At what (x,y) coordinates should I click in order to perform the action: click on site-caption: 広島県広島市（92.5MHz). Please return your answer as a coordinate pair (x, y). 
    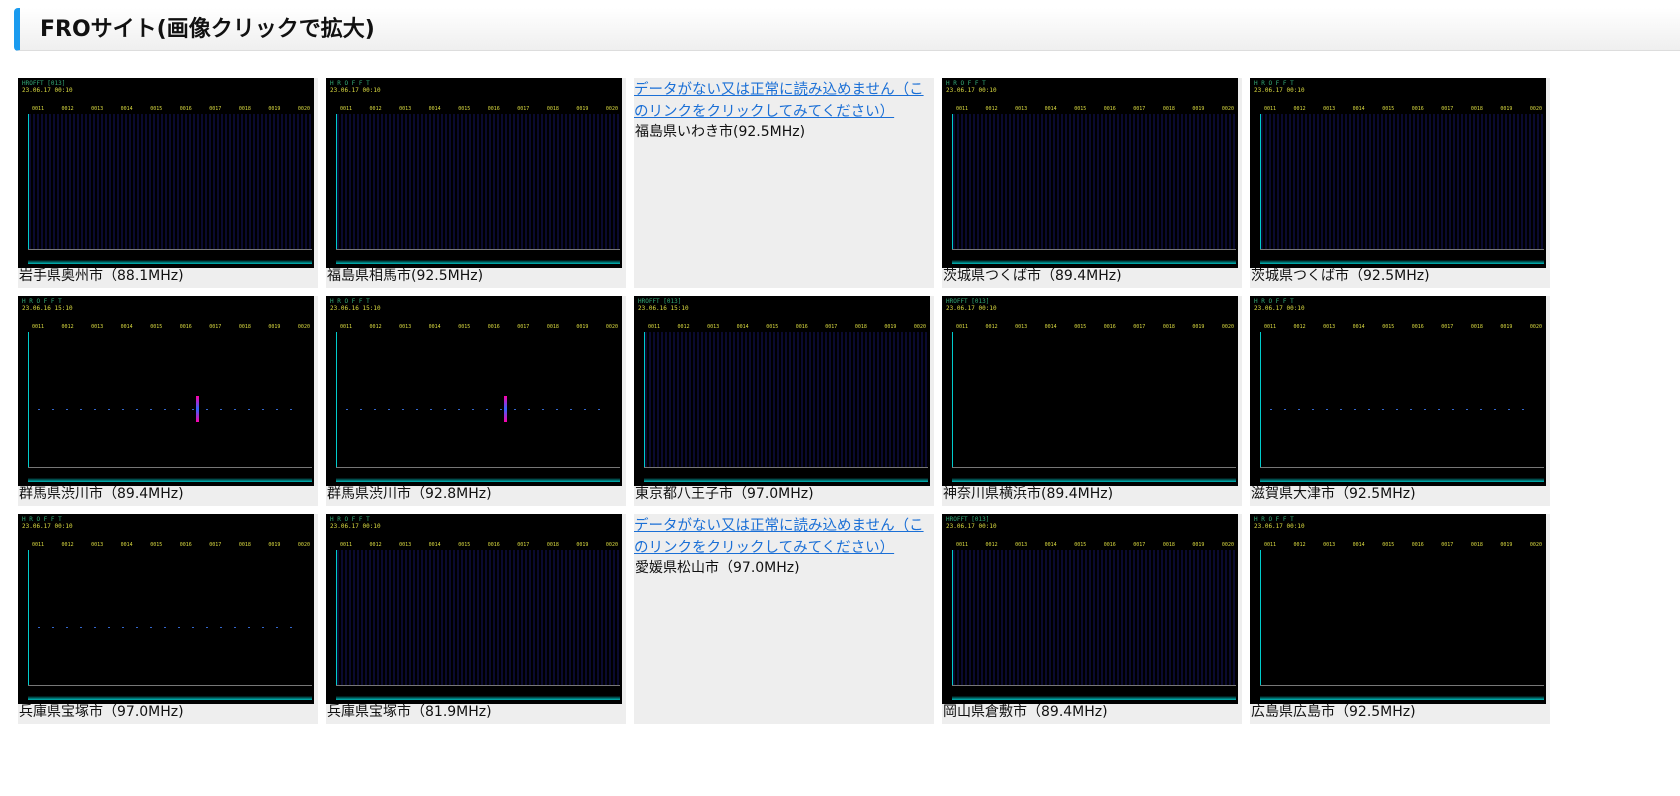
    Looking at the image, I should click on (1333, 712).